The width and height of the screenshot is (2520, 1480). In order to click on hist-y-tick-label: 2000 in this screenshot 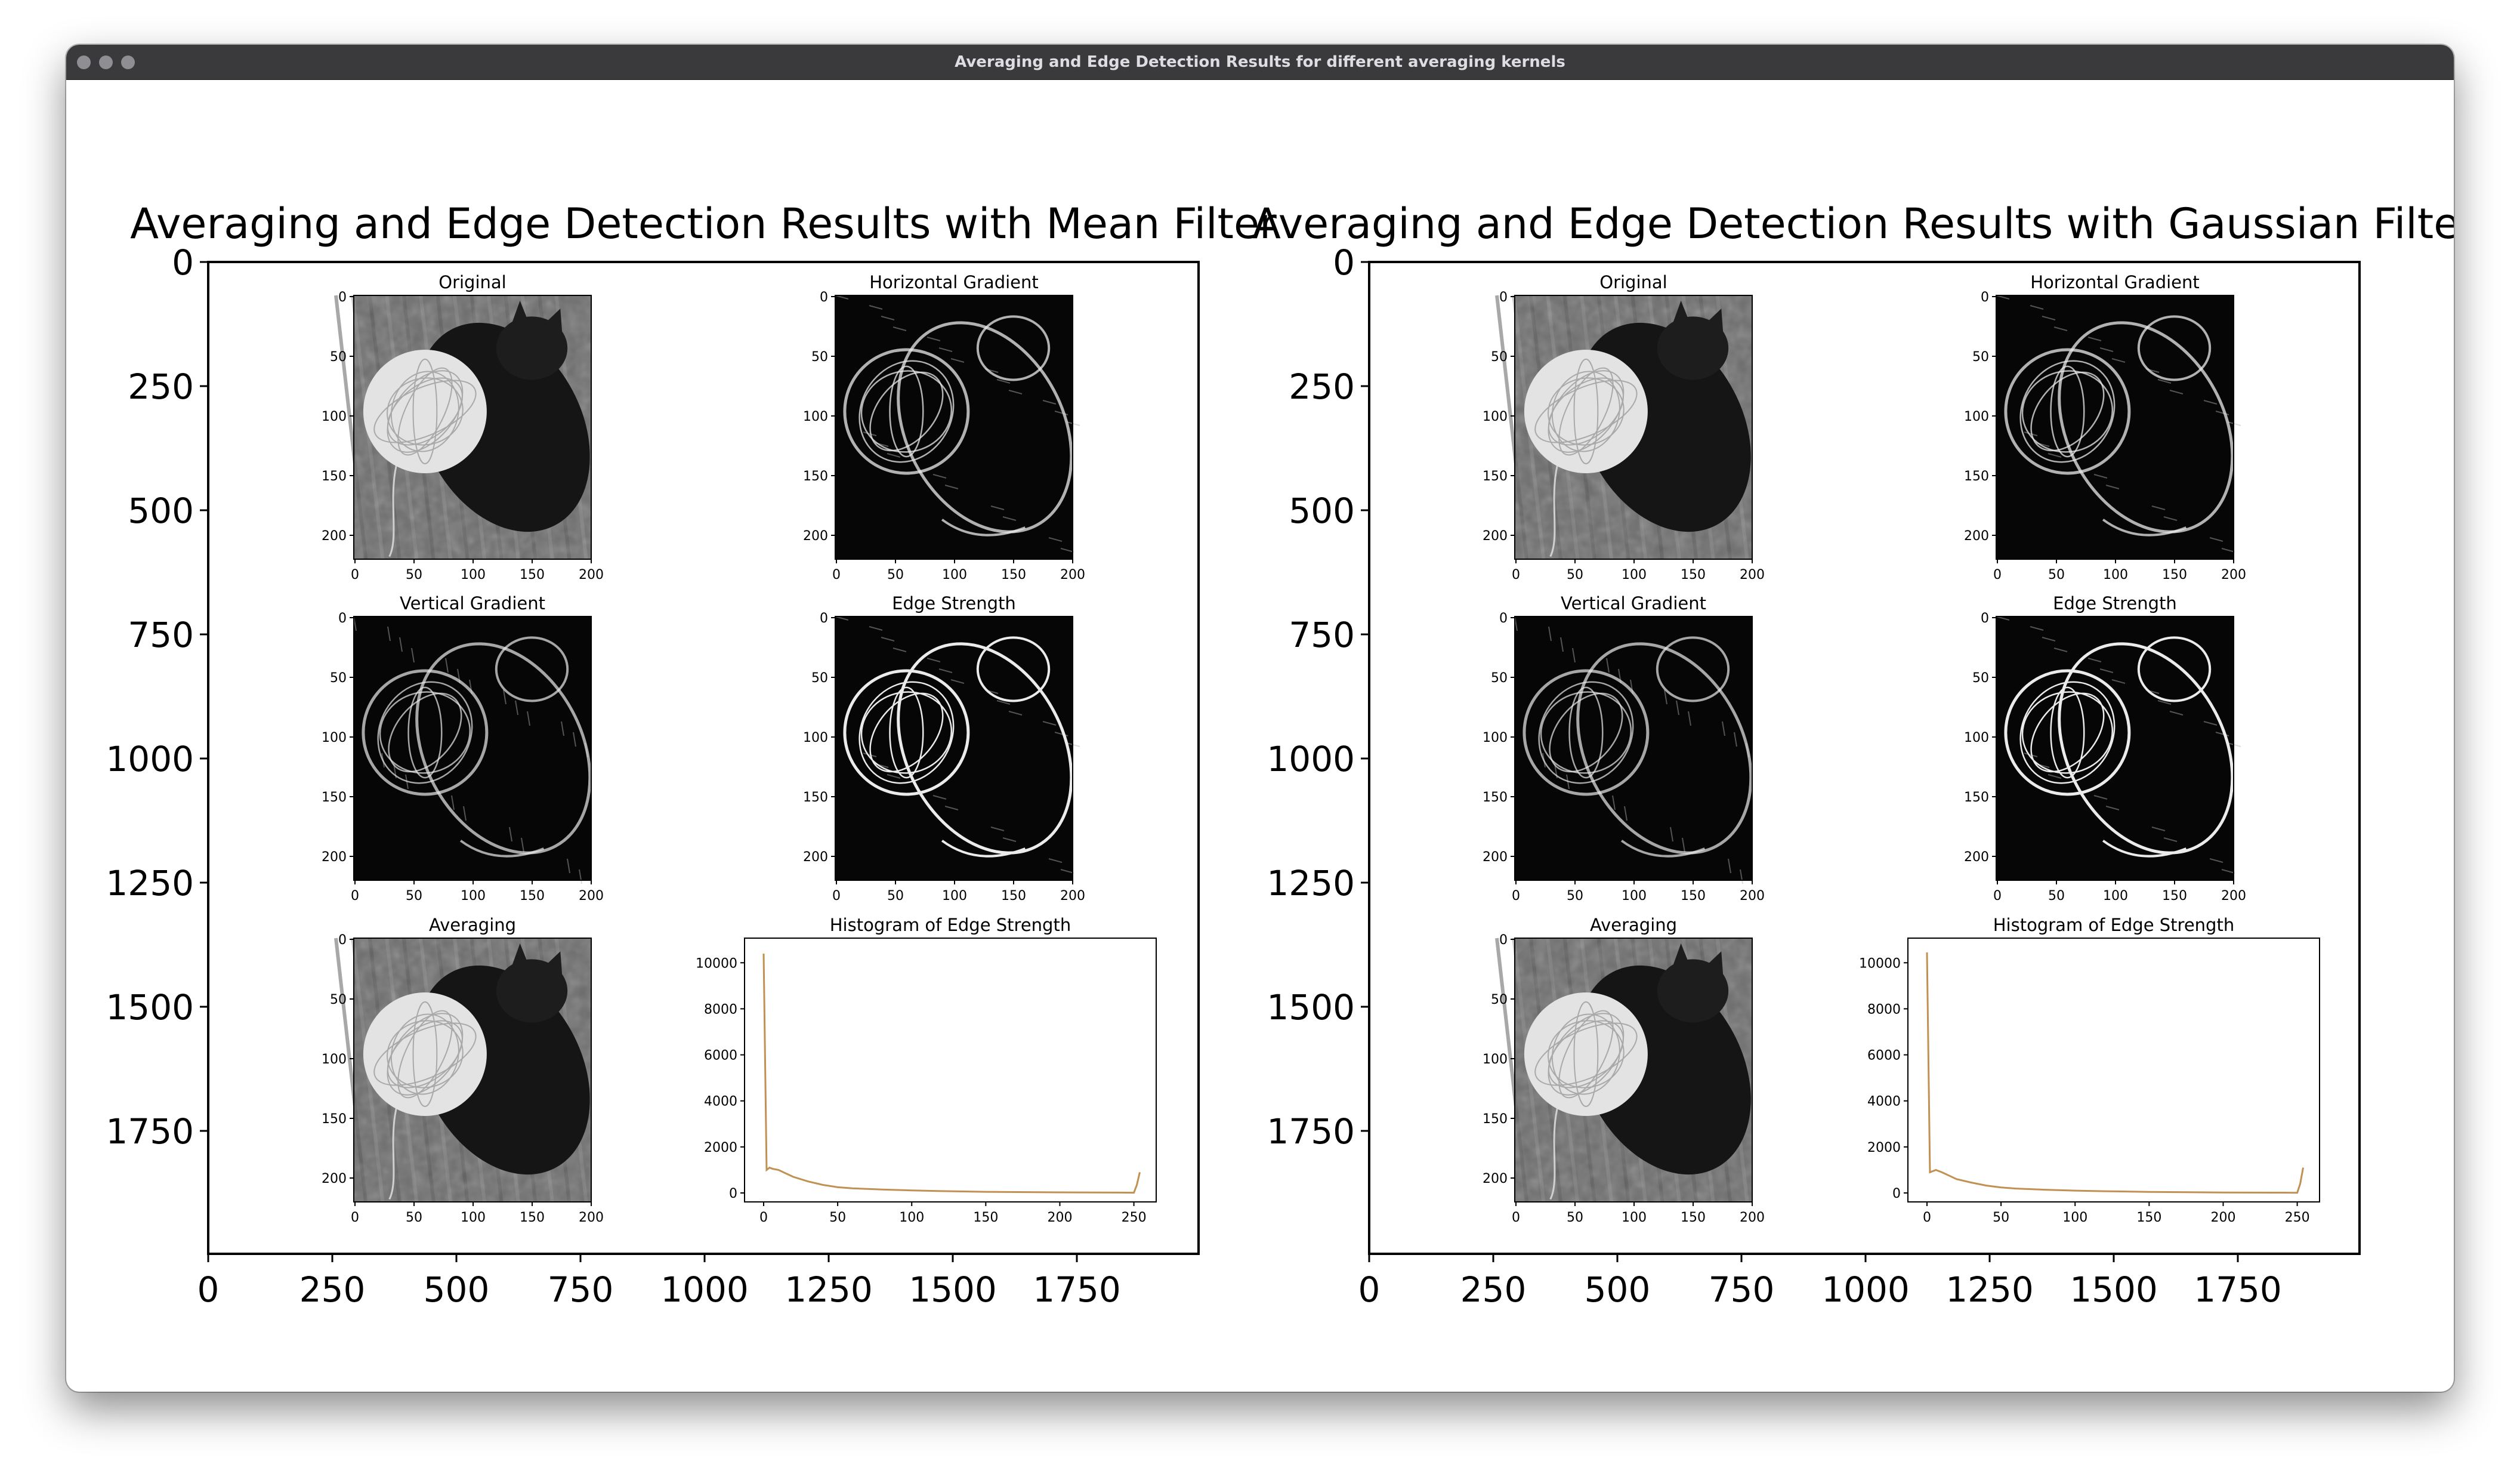, I will do `click(1884, 1147)`.